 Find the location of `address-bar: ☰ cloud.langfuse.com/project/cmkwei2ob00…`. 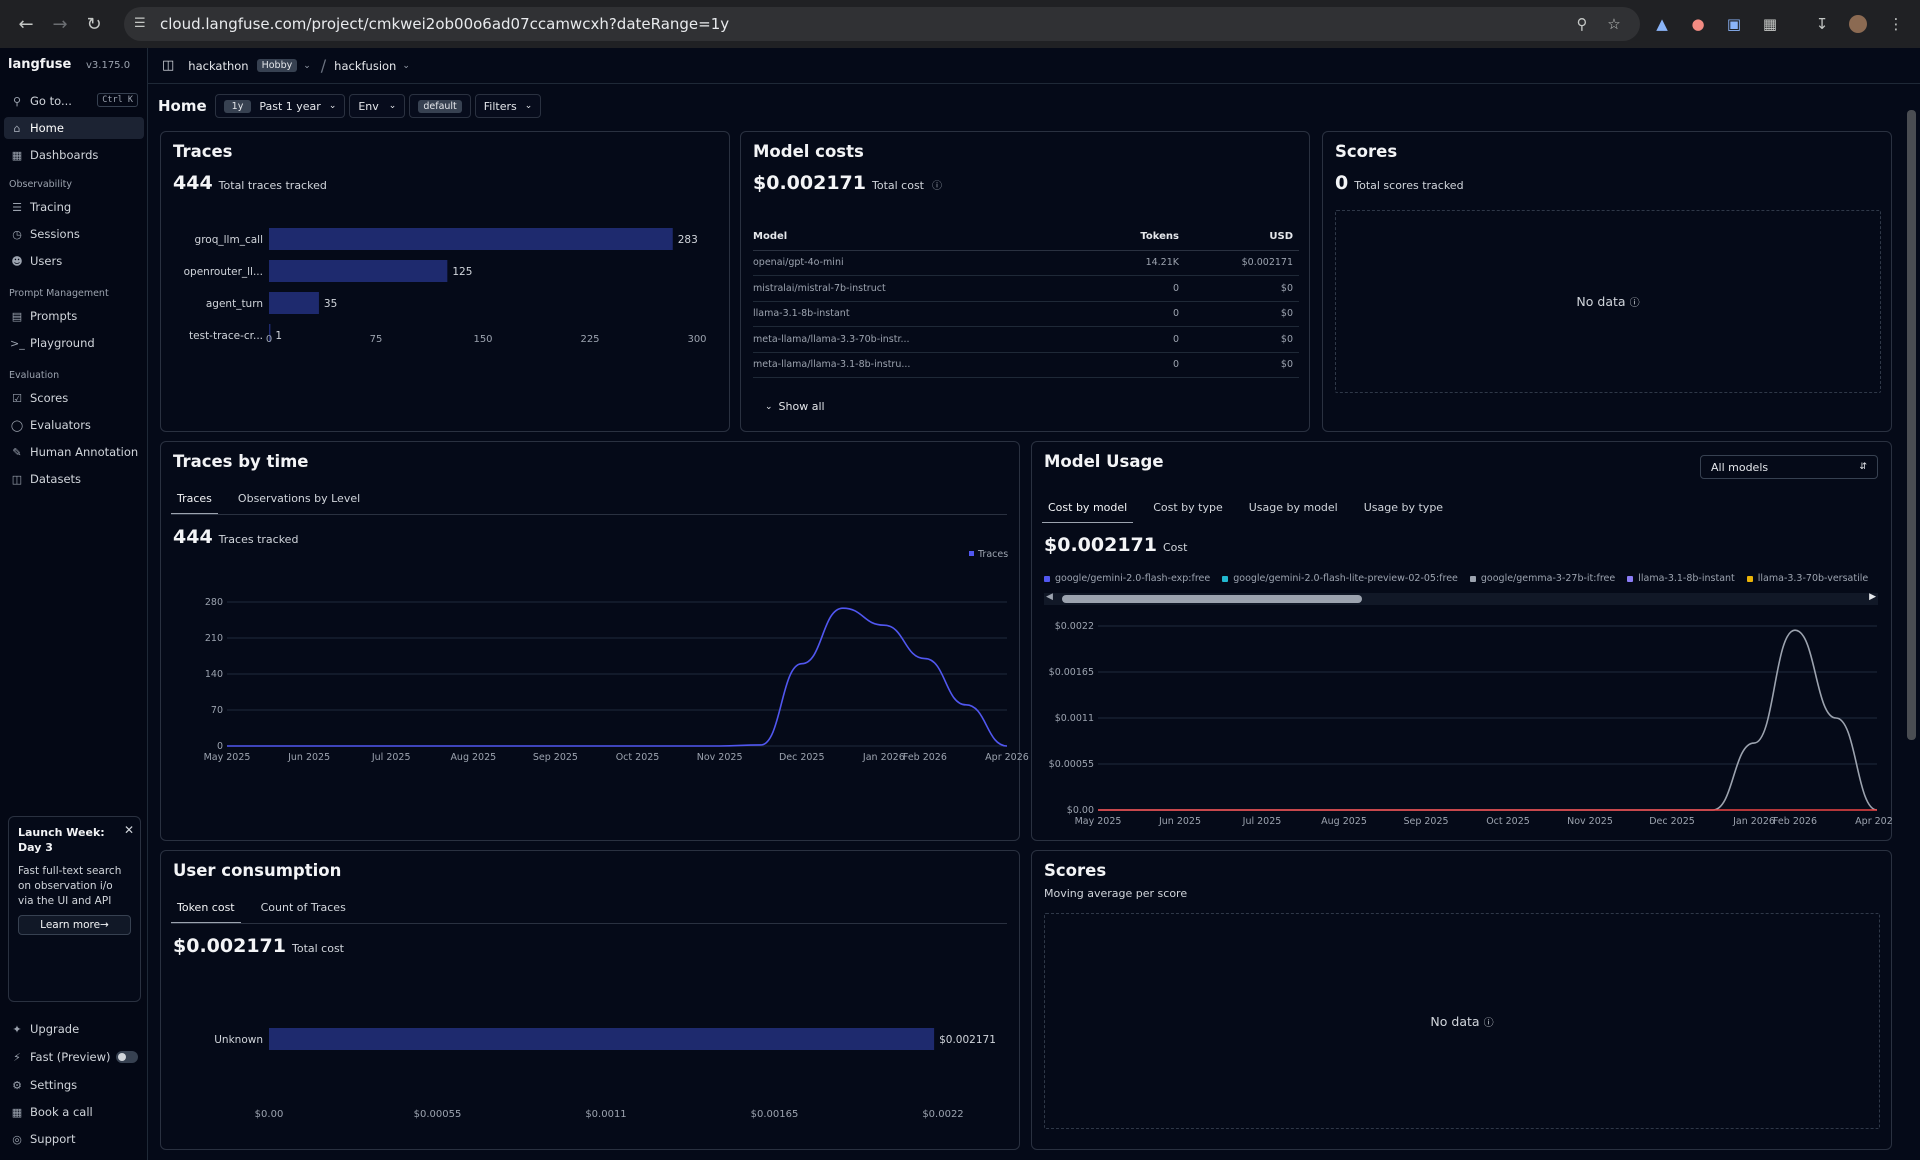

address-bar: ☰ cloud.langfuse.com/project/cmkwei2ob00… is located at coordinates (882, 24).